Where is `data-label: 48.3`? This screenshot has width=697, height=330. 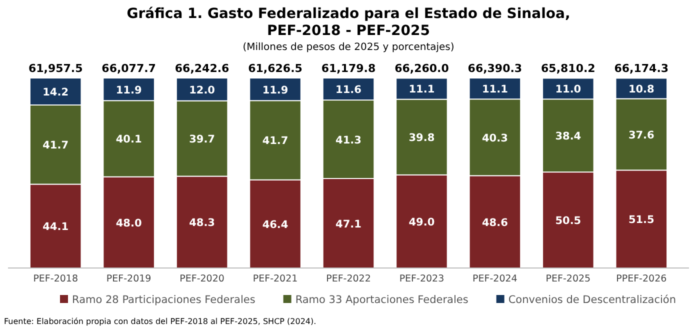 data-label: 48.3 is located at coordinates (202, 223).